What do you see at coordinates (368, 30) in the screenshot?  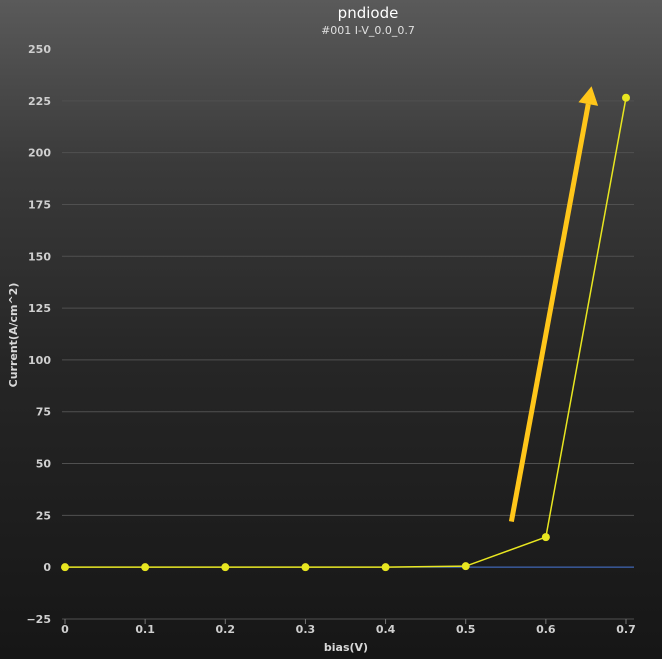 I see `chart-subtitle: #001 I-V_0.0_0.7` at bounding box center [368, 30].